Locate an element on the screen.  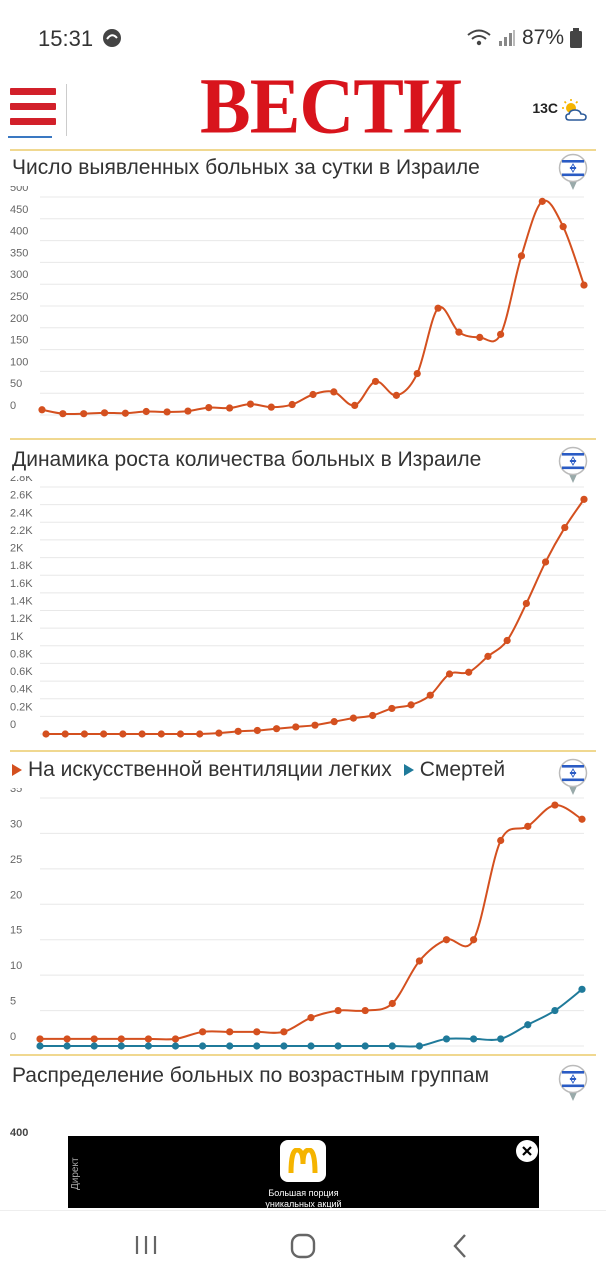
wifi-icon is located at coordinates (479, 38).